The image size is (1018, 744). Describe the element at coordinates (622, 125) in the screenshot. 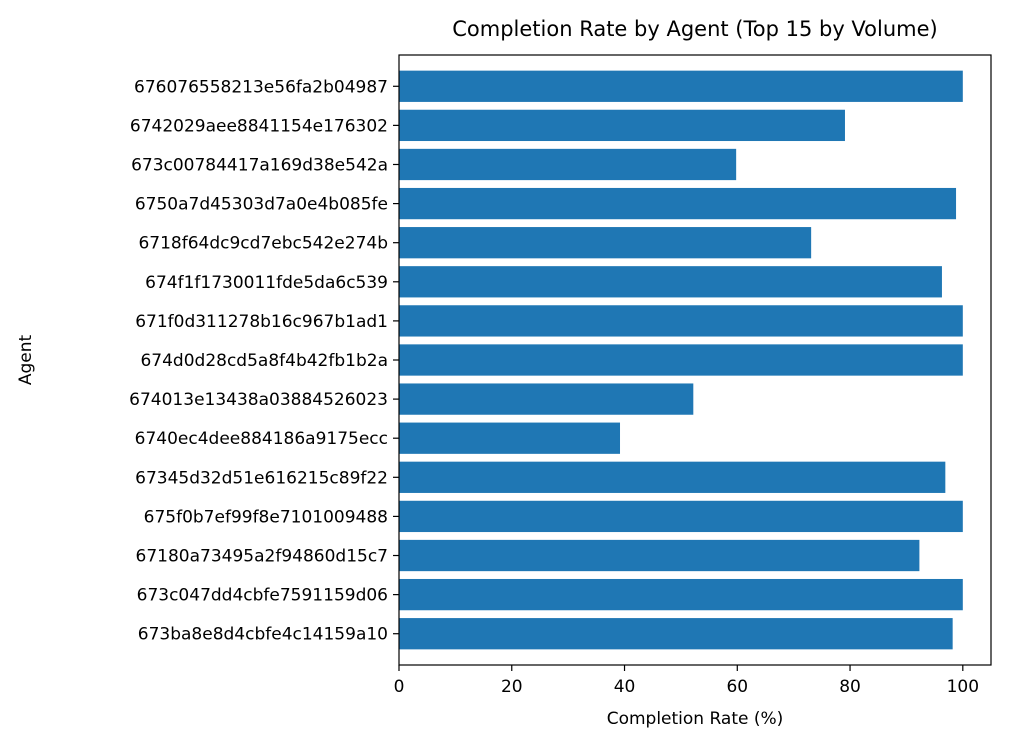

I see `bar-6742029aee8841154e176302` at that location.